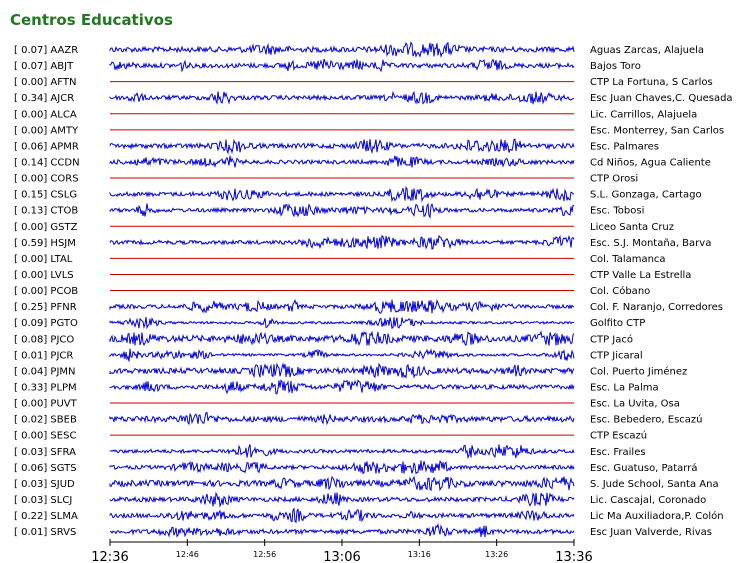  Describe the element at coordinates (657, 516) in the screenshot. I see `station-name: Lic Ma Auxiliadora,P. Colón` at that location.